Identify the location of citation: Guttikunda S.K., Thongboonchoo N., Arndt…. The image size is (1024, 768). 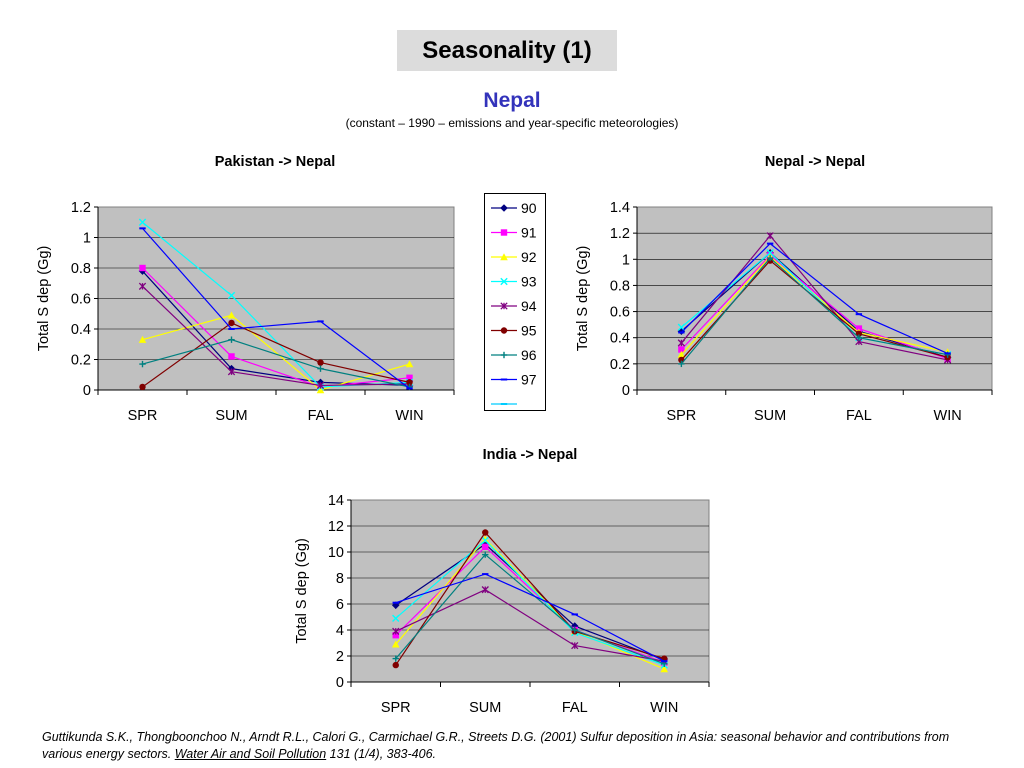
(517, 746).